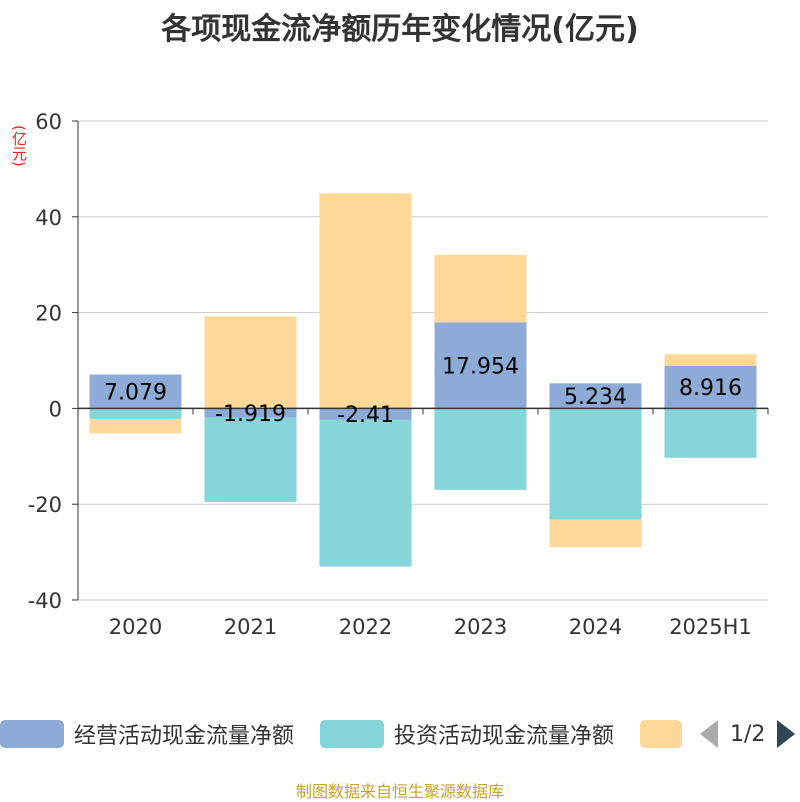 The height and width of the screenshot is (802, 800). Describe the element at coordinates (352, 734) in the screenshot. I see `legend-swatch-investing` at that location.